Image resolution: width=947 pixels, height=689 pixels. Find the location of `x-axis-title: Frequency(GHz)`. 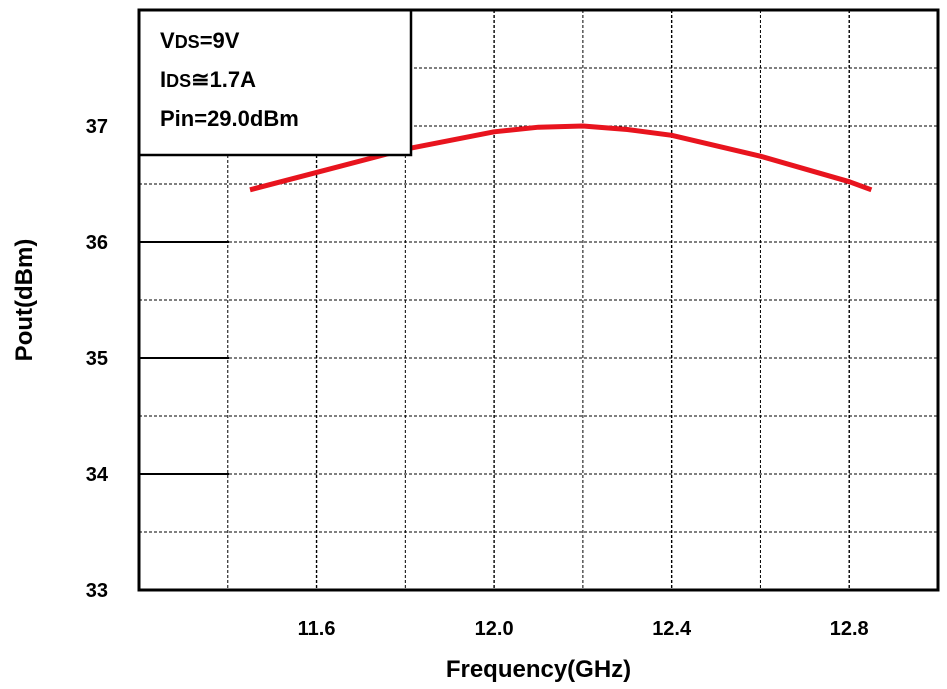

x-axis-title: Frequency(GHz) is located at coordinates (538, 669).